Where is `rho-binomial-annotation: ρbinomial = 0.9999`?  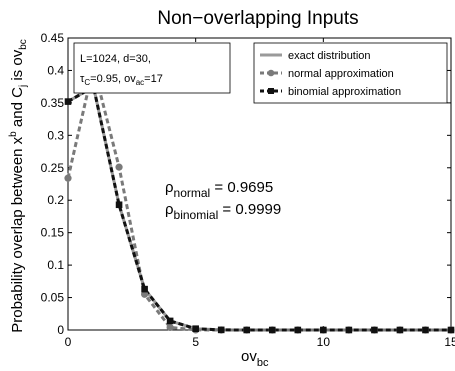
rho-binomial-annotation: ρbinomial = 0.9999 is located at coordinates (223, 211).